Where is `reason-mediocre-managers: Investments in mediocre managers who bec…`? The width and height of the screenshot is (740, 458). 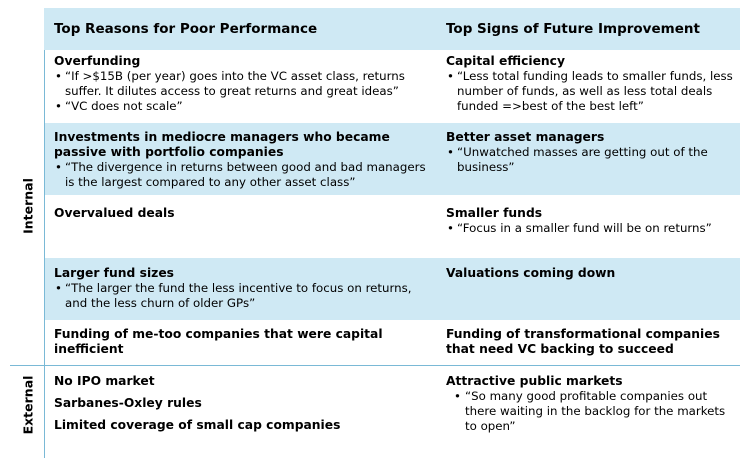 reason-mediocre-managers: Investments in mediocre managers who bec… is located at coordinates (244, 160).